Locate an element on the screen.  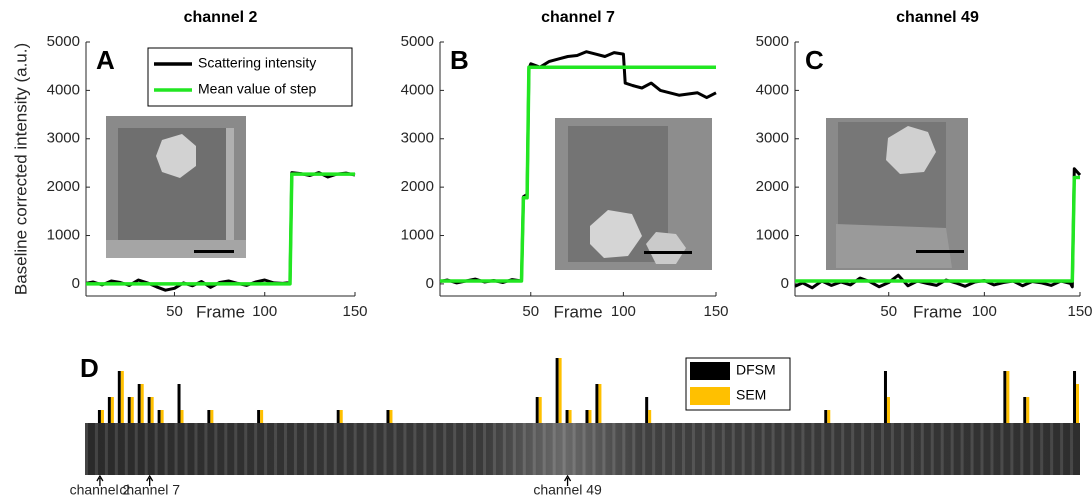
panel-label: D is located at coordinates (89, 368).